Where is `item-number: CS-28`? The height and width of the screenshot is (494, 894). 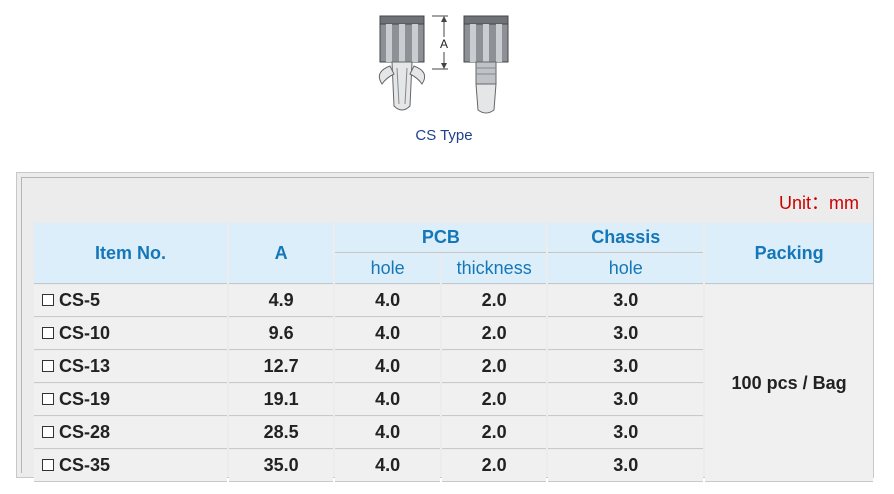
item-number: CS-28 is located at coordinates (85, 432).